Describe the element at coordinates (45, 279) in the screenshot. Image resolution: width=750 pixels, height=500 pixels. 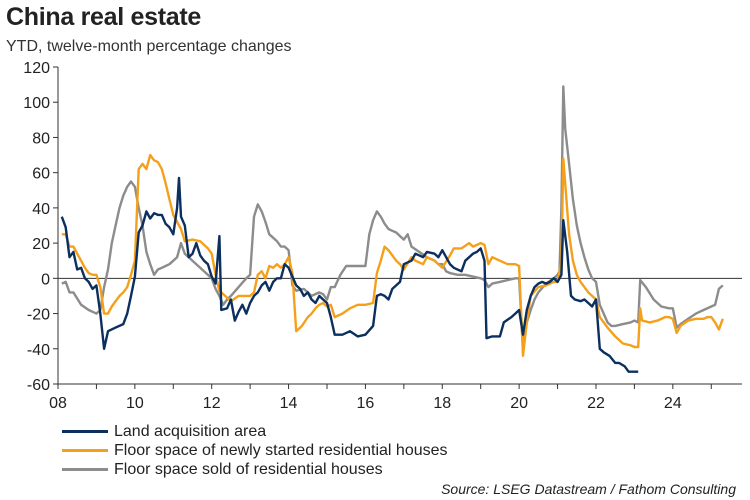
I see `y-tick-label: 0` at that location.